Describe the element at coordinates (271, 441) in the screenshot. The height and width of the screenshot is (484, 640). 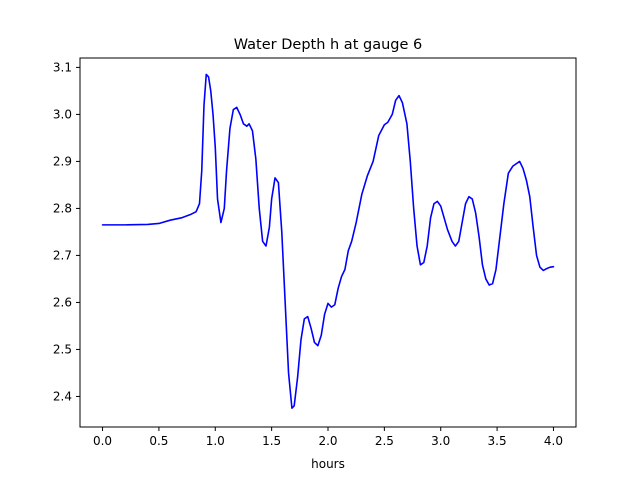
I see `x-tick-label: 1.5` at that location.